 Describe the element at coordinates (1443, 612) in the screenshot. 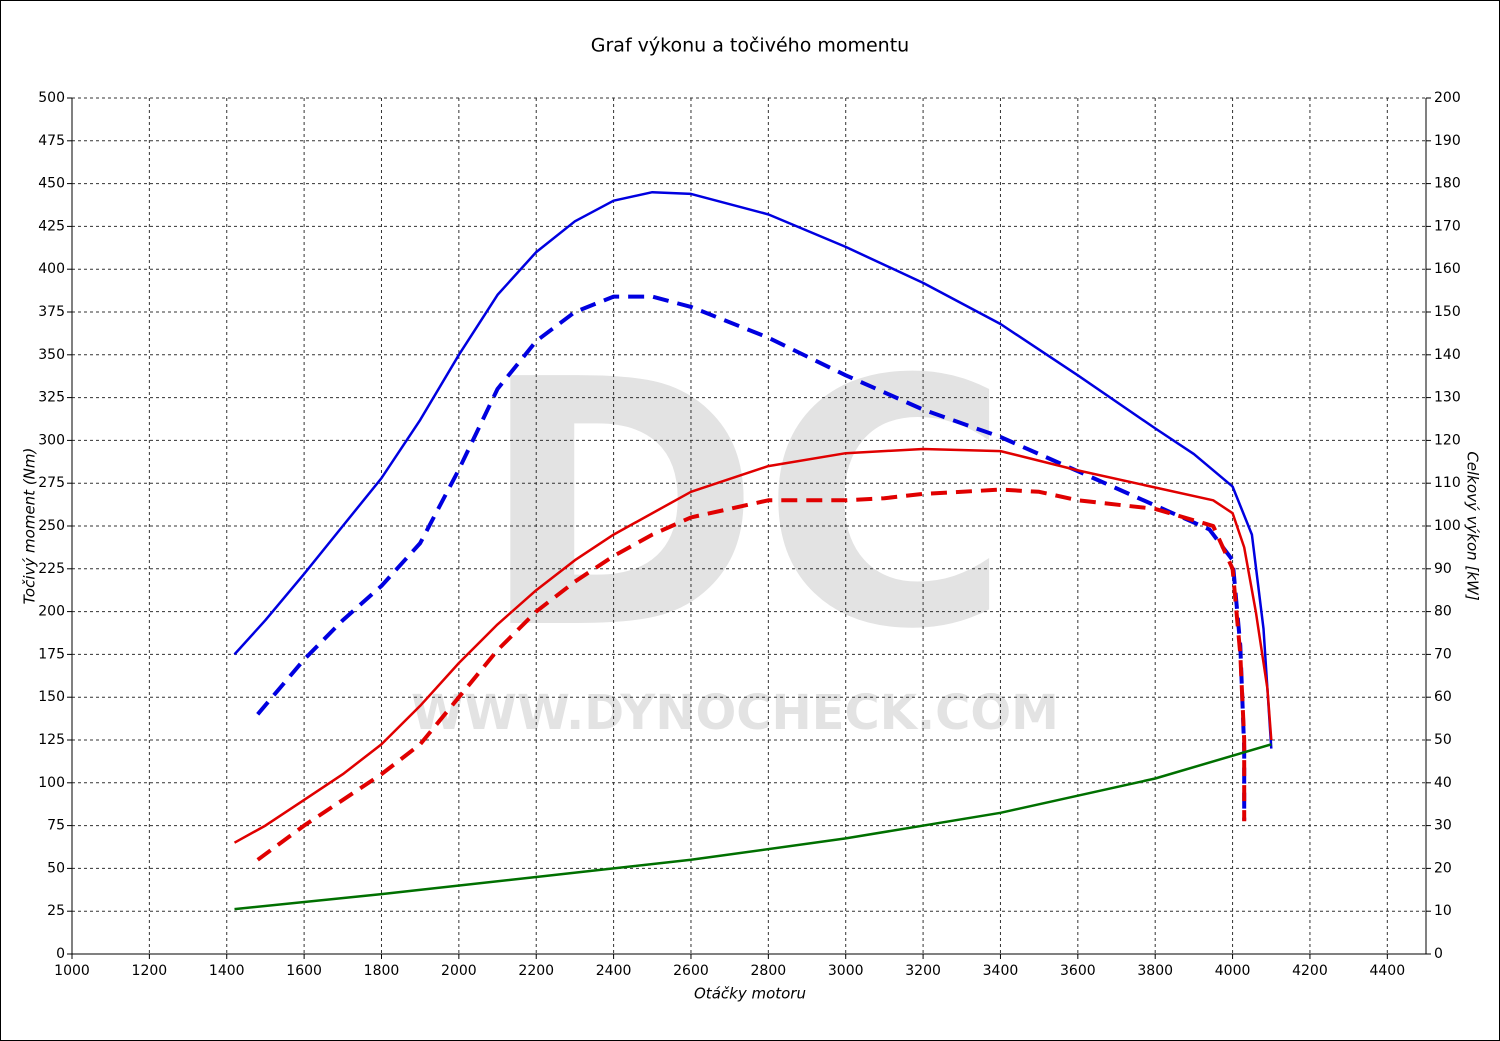

I see `y2-tick-label: 80` at that location.